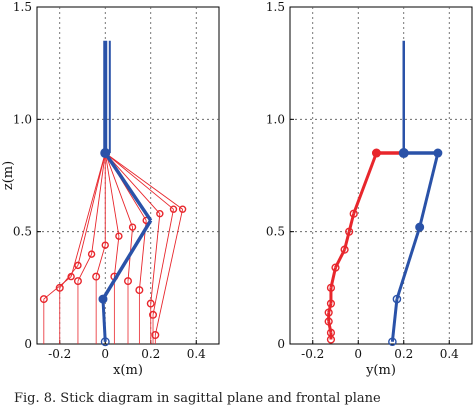 The image size is (474, 405). I want to click on frontal-blue-foot-marker, so click(392, 342).